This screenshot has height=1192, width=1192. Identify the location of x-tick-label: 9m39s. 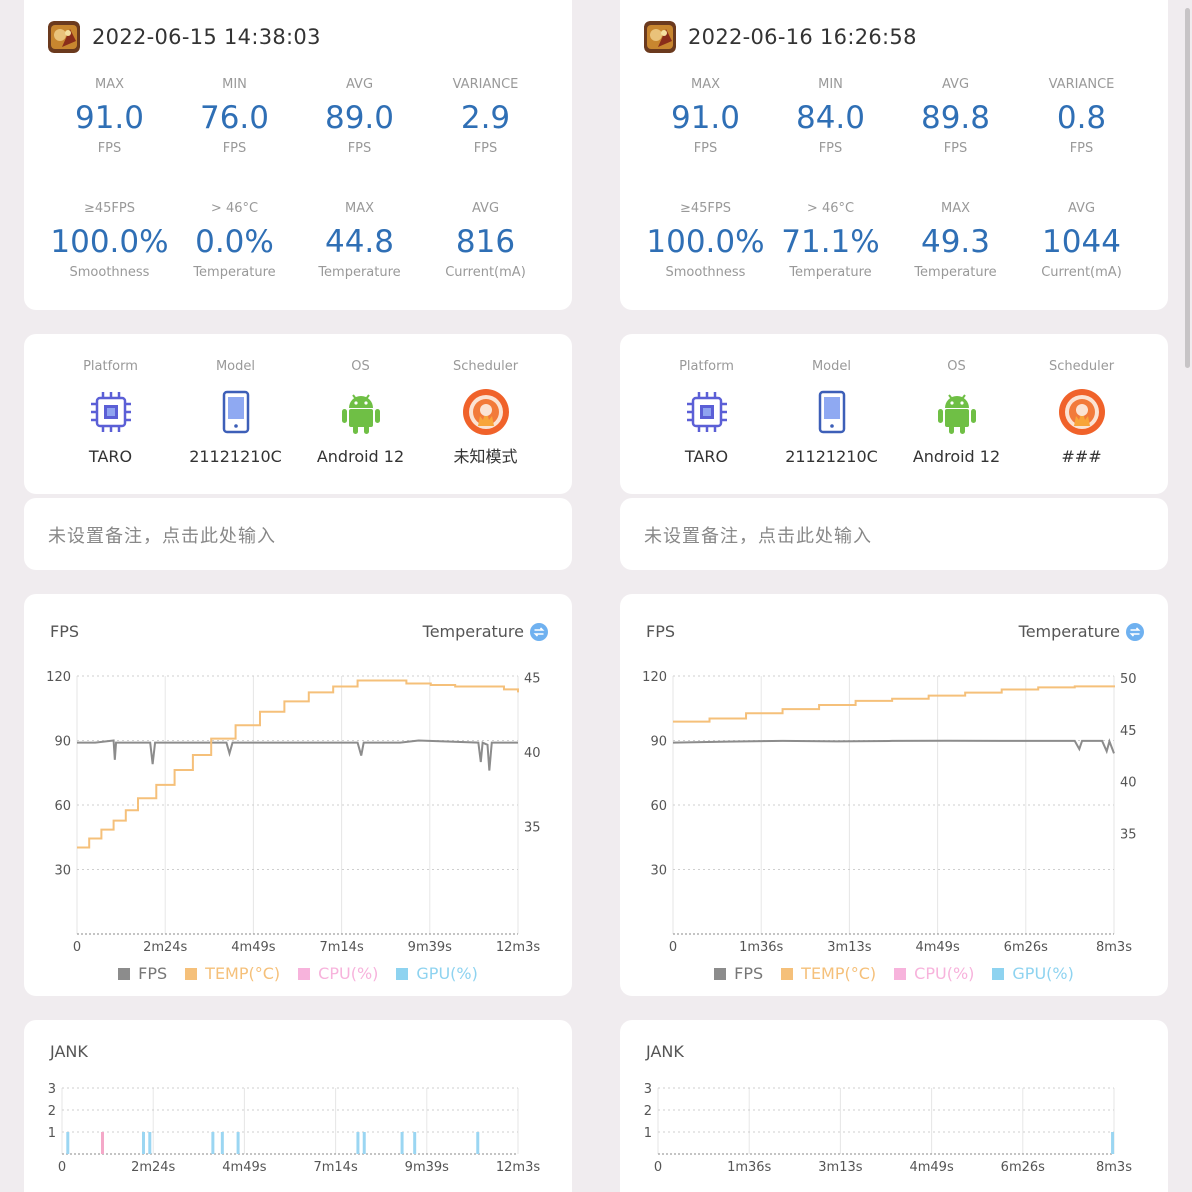
(427, 1167).